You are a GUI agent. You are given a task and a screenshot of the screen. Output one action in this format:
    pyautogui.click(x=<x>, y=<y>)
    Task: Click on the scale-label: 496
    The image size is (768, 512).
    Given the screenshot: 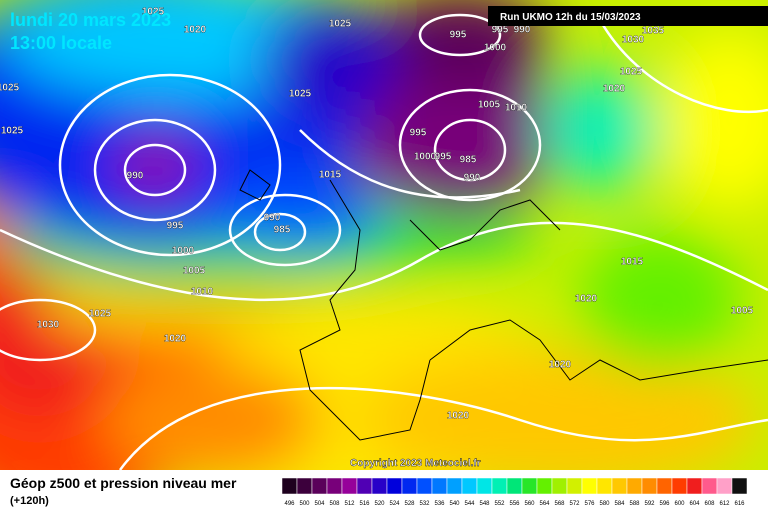 What is the action you would take?
    pyautogui.click(x=289, y=504)
    